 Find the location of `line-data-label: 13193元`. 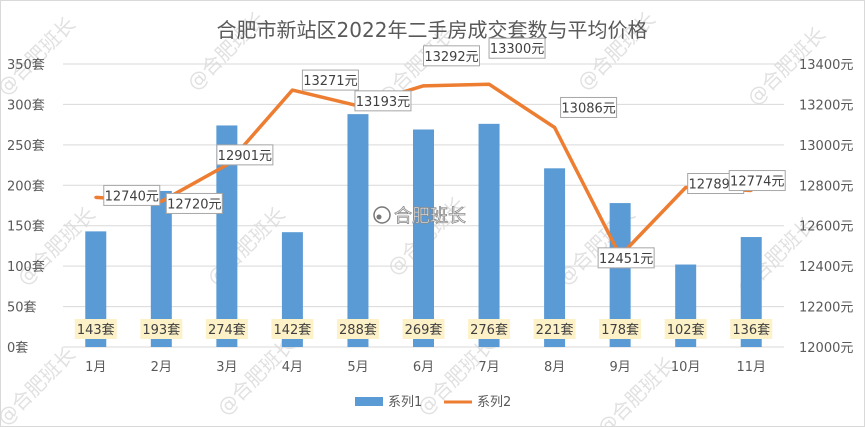

line-data-label: 13193元 is located at coordinates (383, 102).